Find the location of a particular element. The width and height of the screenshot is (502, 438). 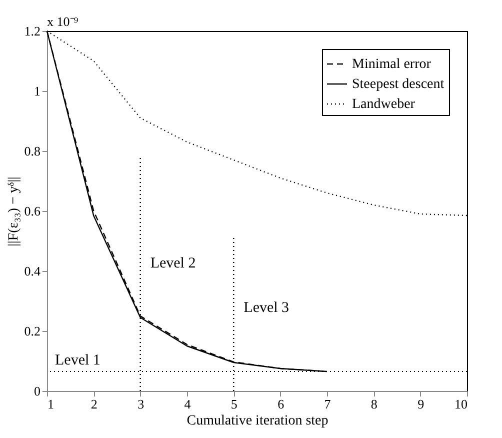

y-tick-label: 0.2 is located at coordinates (32, 331).